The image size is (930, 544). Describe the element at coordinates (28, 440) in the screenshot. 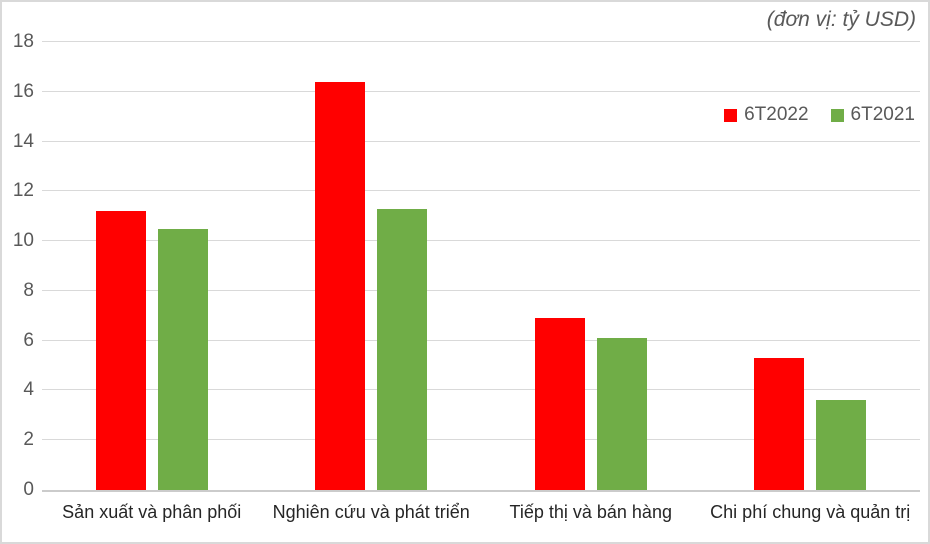

I see `y-tick-label: 2` at that location.